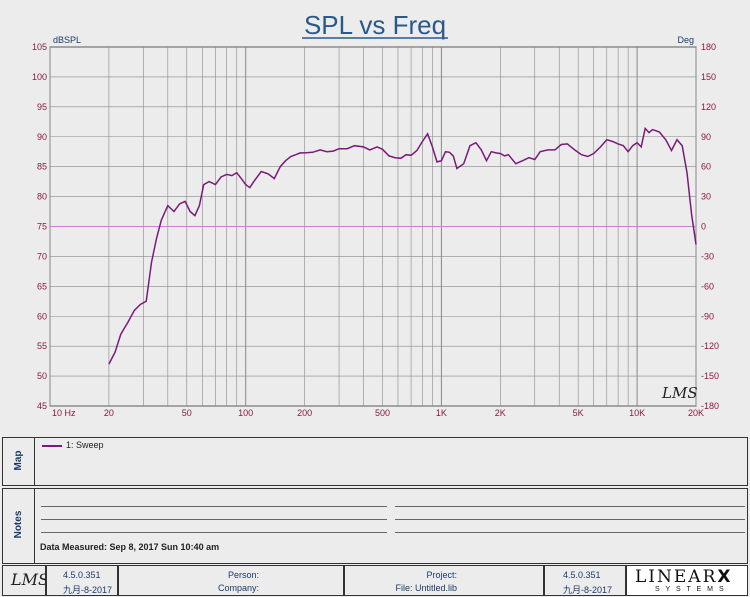  Describe the element at coordinates (578, 413) in the screenshot. I see `x-tick-label: 5K` at that location.